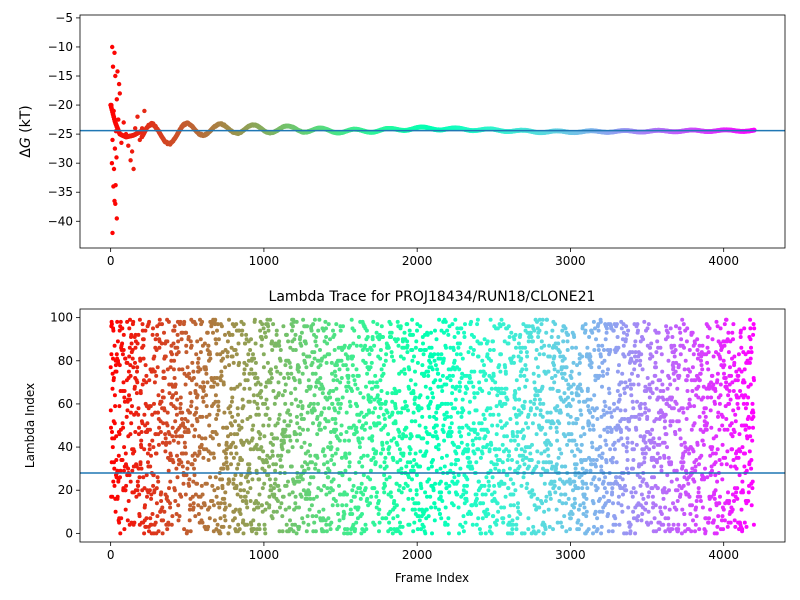 This screenshot has height=600, width=800. What do you see at coordinates (111, 261) in the screenshot?
I see `x-tick-label: 0` at bounding box center [111, 261].